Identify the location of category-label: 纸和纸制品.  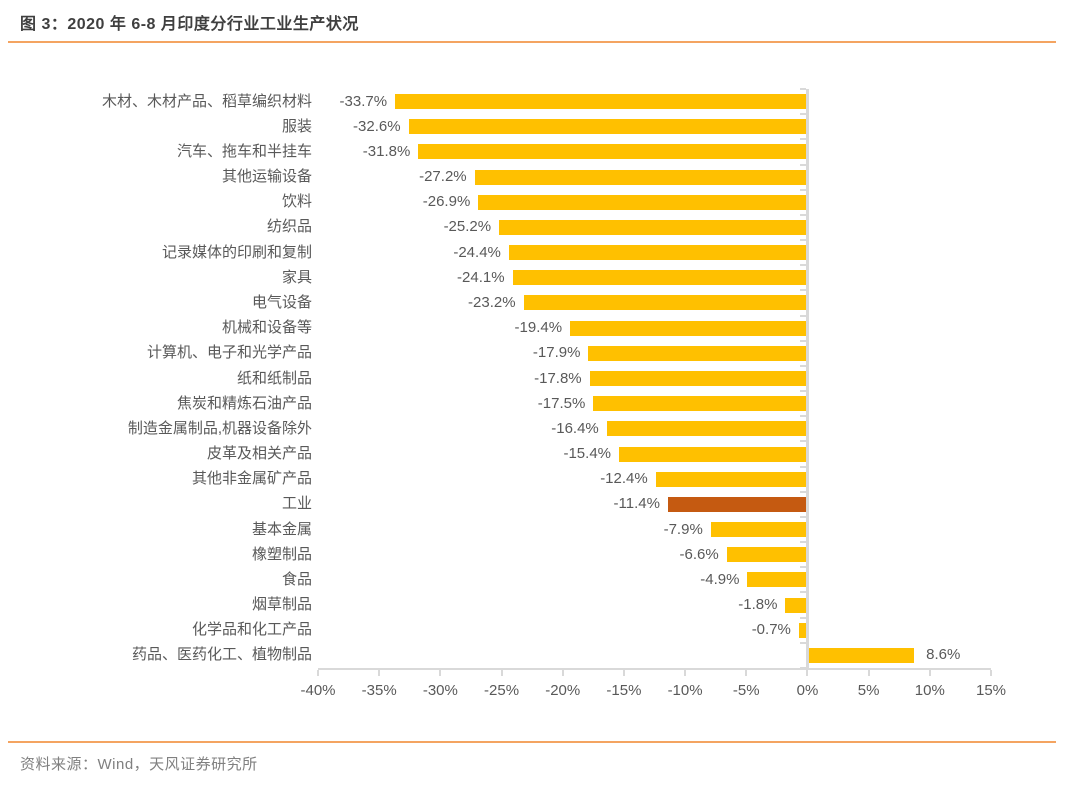
(274, 378).